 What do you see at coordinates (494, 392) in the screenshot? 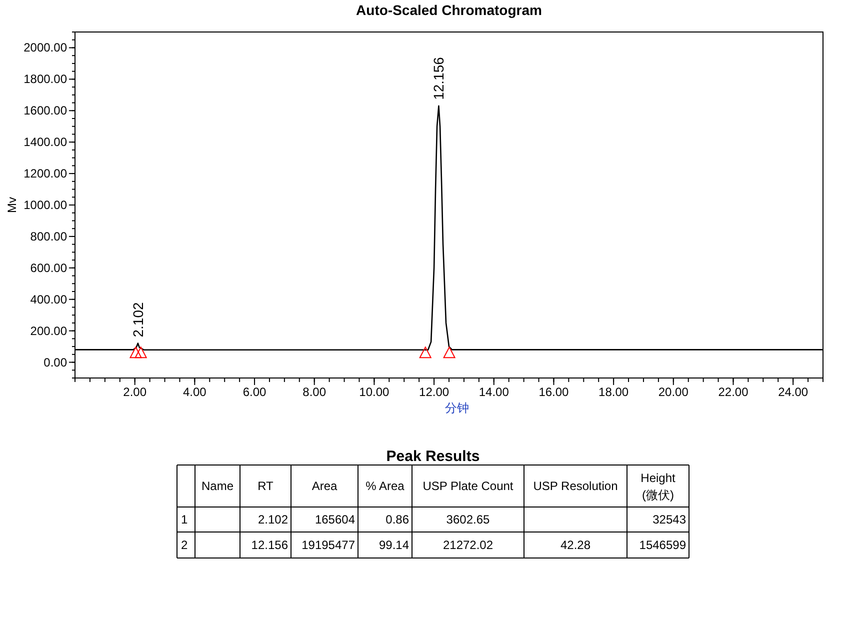
I see `x-tick-label: 14.00` at bounding box center [494, 392].